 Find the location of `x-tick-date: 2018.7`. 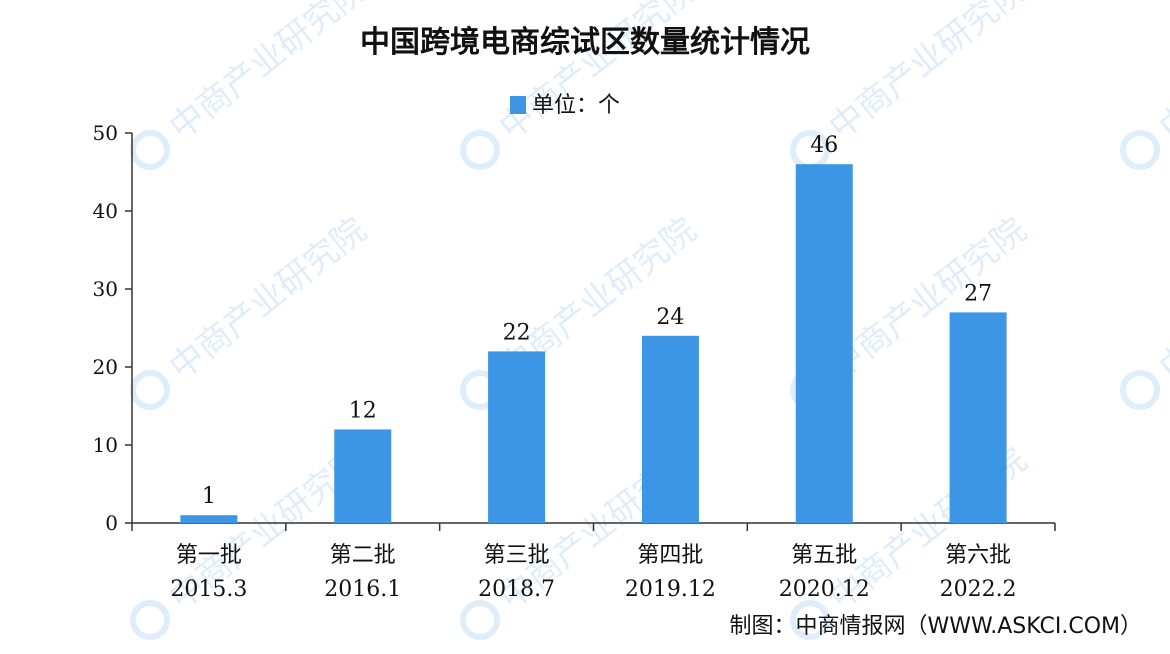

x-tick-date: 2018.7 is located at coordinates (516, 589).